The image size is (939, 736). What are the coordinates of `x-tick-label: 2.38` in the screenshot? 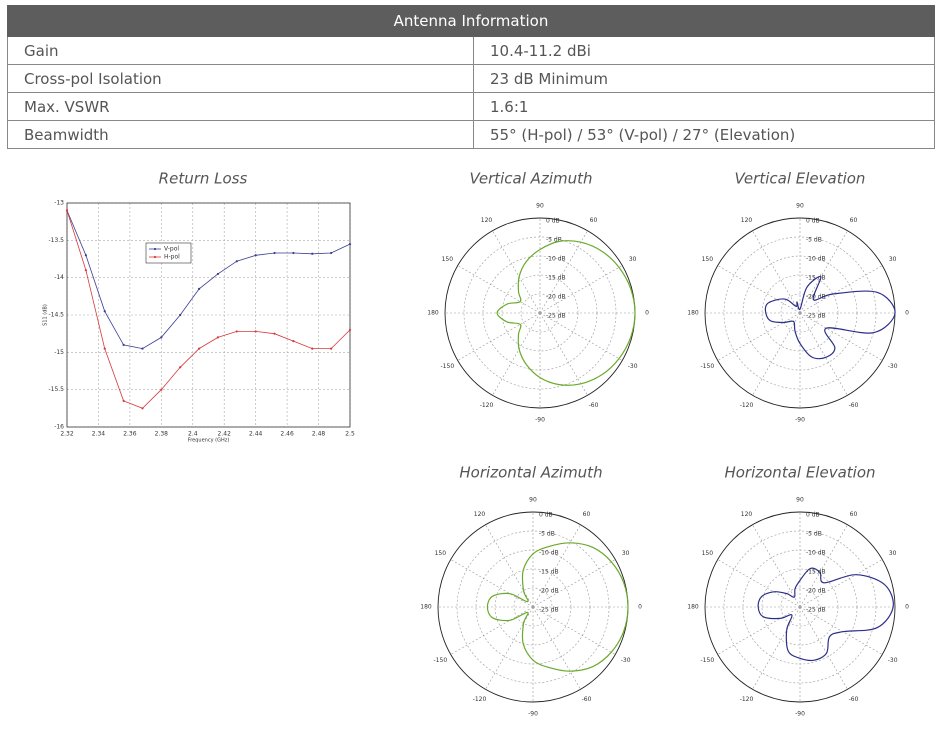 It's located at (162, 434).